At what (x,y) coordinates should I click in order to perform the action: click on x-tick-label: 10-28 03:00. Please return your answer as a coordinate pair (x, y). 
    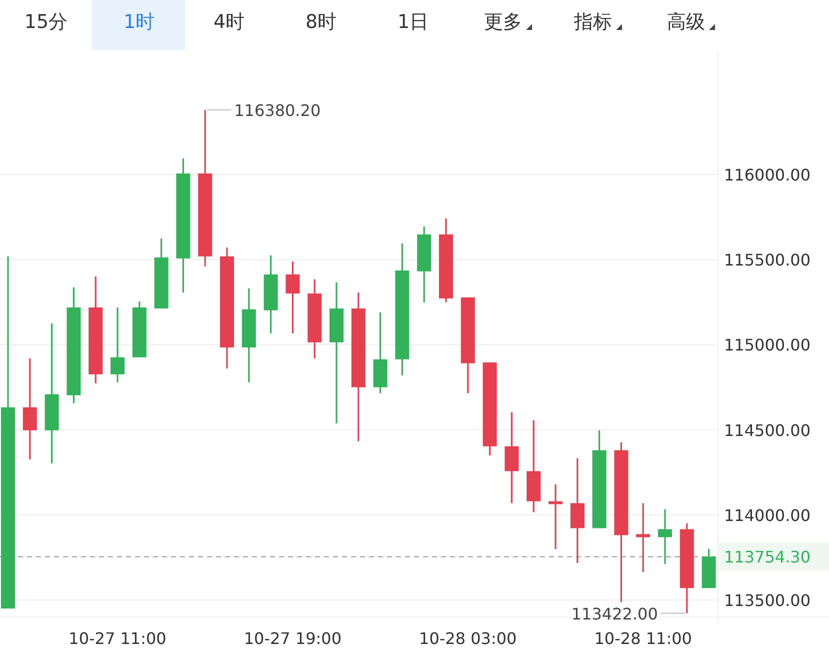
    Looking at the image, I should click on (468, 638).